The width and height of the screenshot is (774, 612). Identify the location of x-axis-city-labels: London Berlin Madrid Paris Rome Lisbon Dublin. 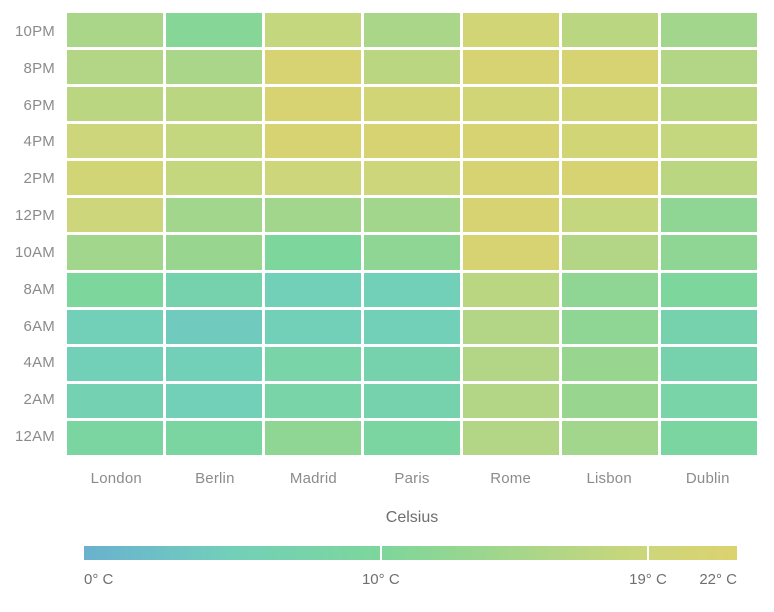
(412, 479).